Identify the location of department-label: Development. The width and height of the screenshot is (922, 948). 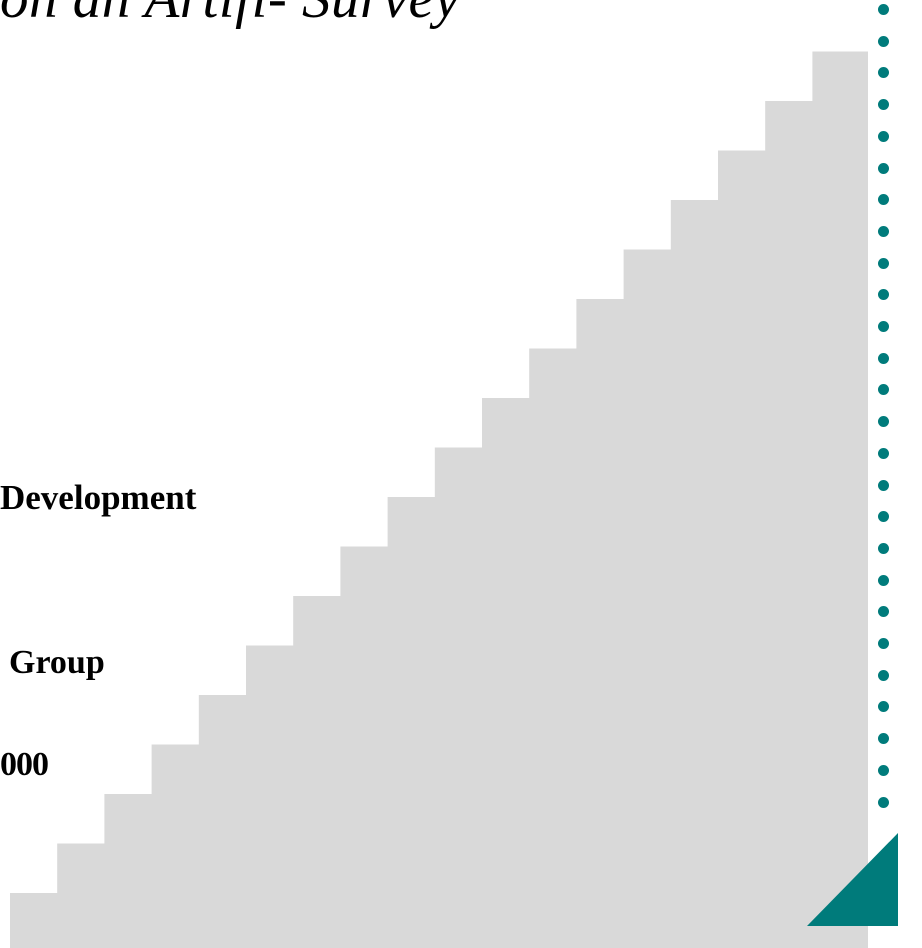
(98, 497).